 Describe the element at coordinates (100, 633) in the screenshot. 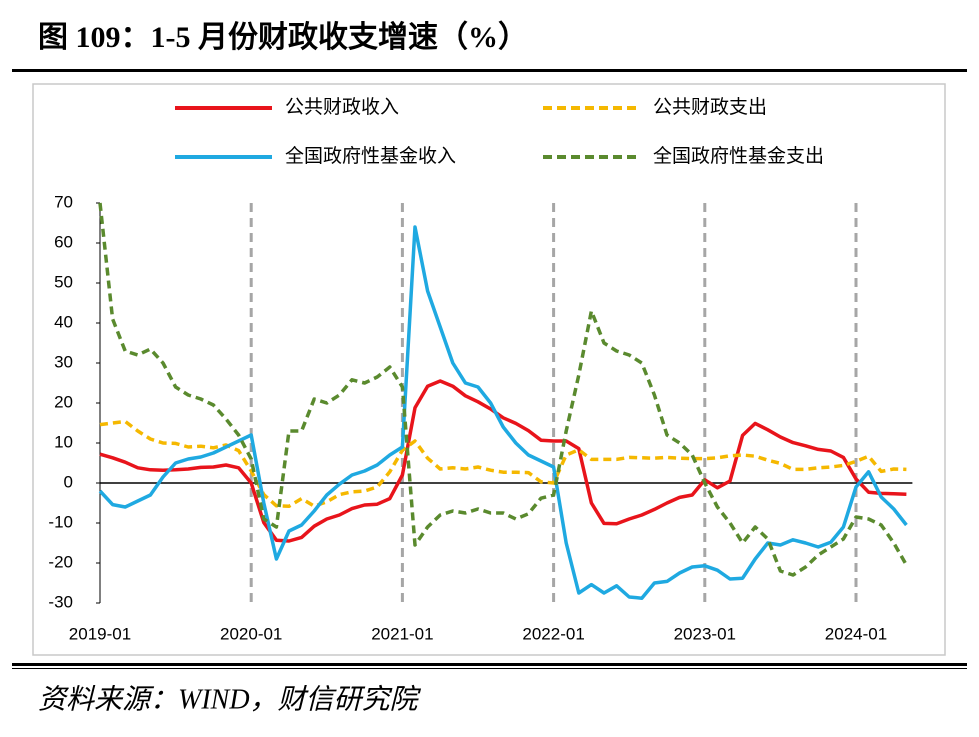

I see `x-tick-label: 2019-01` at that location.